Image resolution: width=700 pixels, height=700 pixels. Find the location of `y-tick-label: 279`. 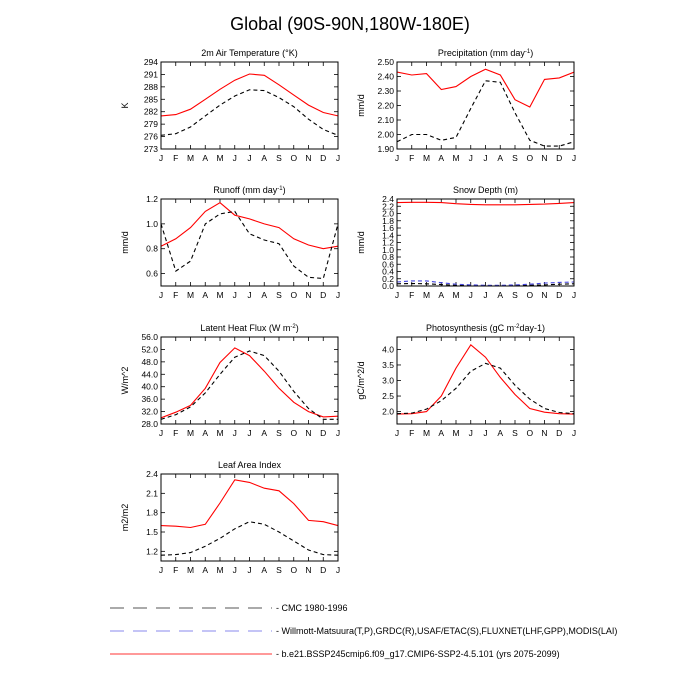

y-tick-label: 279 is located at coordinates (151, 124).